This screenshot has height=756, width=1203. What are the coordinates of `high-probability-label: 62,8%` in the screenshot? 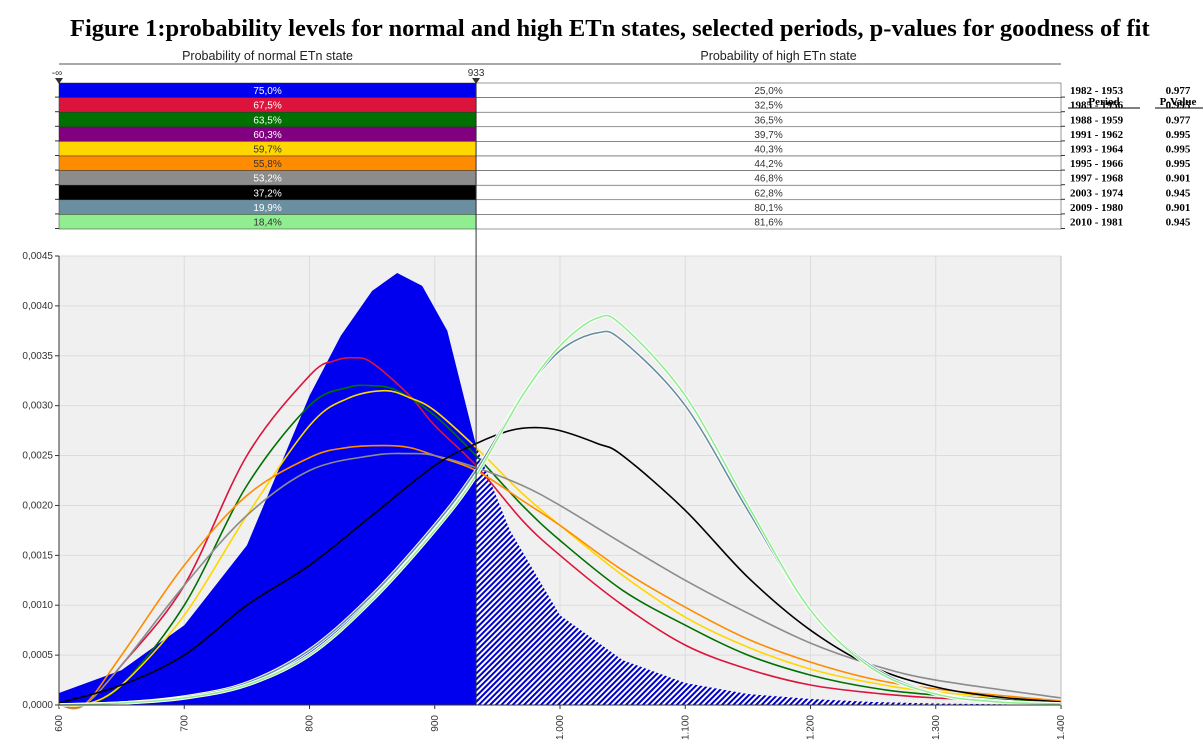 It's located at (768, 193).